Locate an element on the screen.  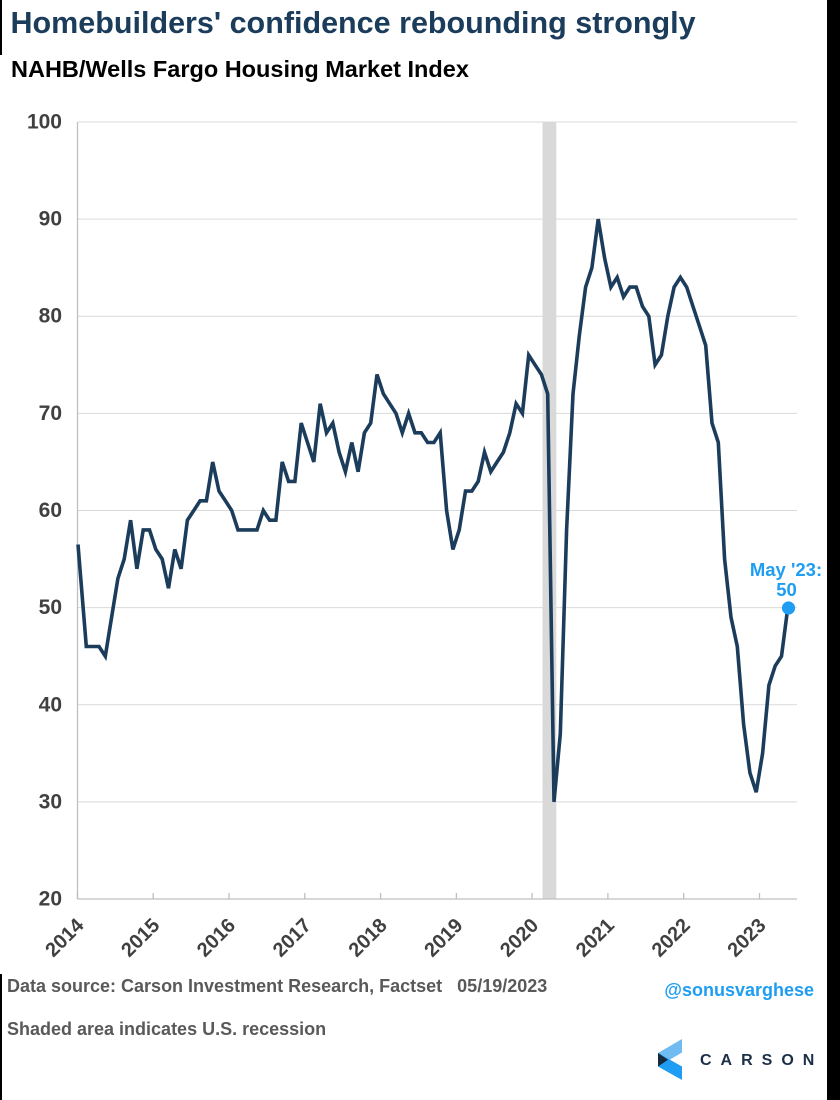
svg-text: 2020 is located at coordinates (519, 937).